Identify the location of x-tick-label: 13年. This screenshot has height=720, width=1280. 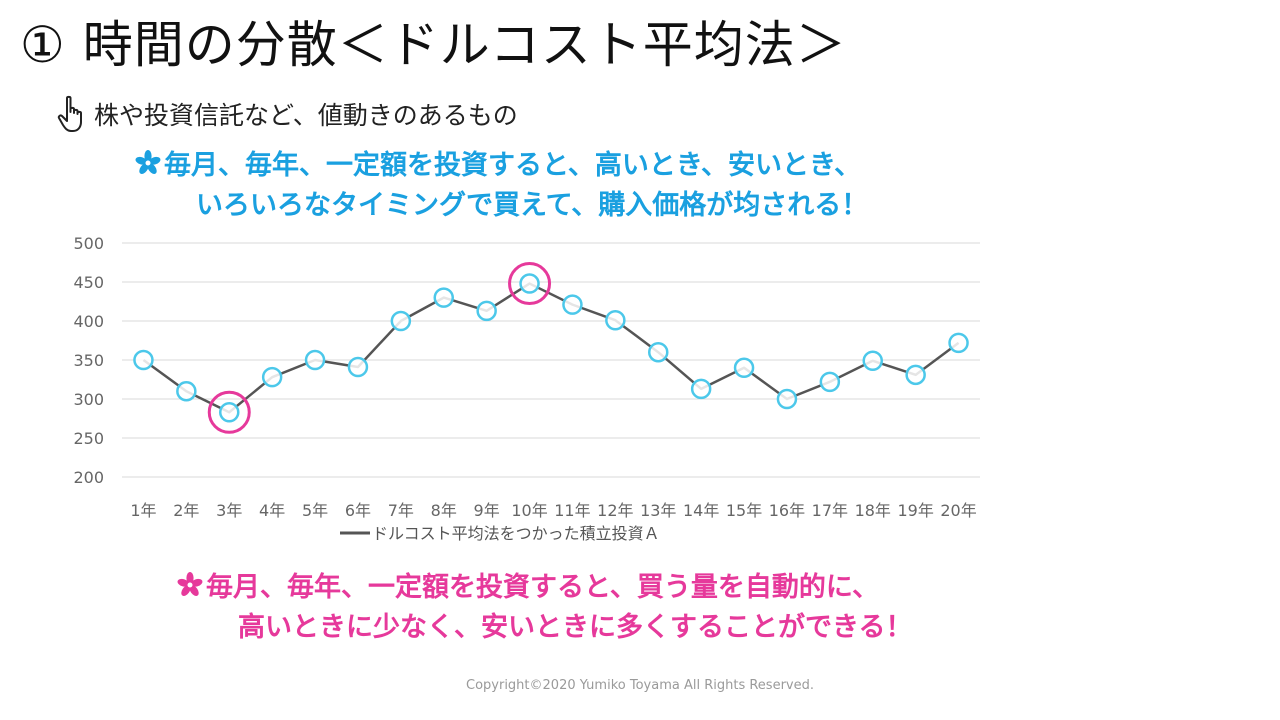
(658, 510).